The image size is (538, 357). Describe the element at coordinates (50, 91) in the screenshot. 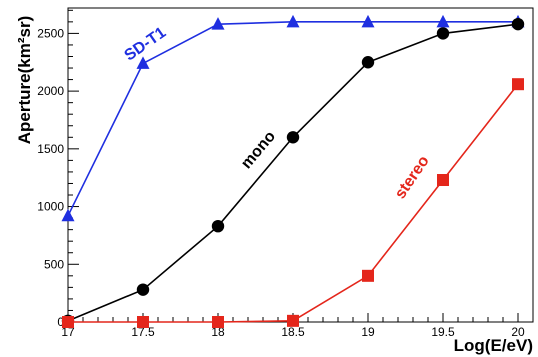

I see `y-tick-label: 2000` at that location.